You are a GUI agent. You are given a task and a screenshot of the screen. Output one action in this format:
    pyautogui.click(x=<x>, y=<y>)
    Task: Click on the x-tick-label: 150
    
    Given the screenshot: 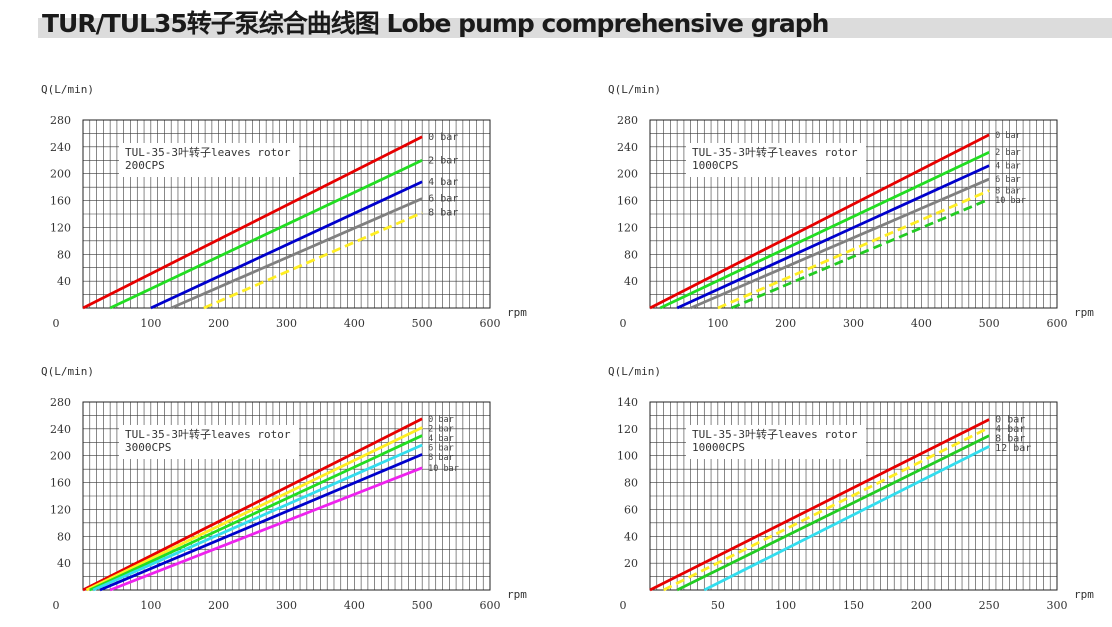 What is the action you would take?
    pyautogui.click(x=853, y=605)
    